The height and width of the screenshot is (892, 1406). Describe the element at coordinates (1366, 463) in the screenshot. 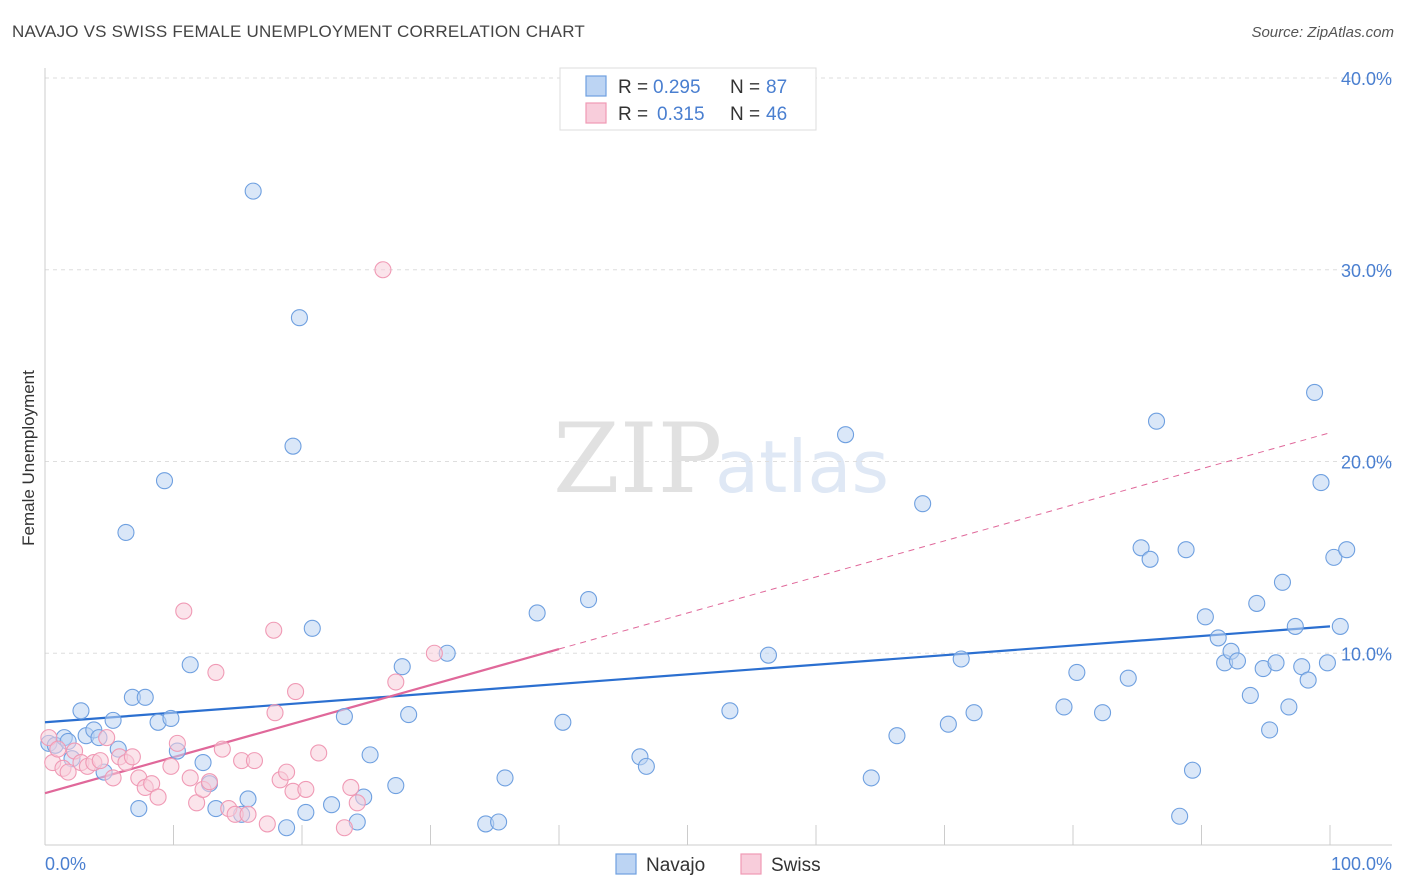

I see `y-tick-label-20: 20.0%` at that location.